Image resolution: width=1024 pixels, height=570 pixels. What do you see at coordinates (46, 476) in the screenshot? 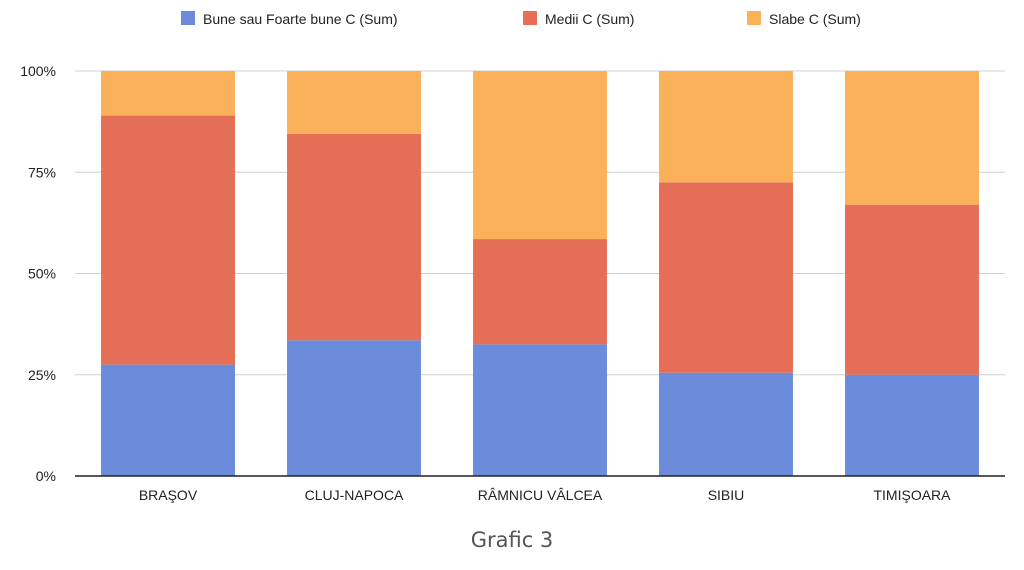
I see `y-tick-label: 0%` at bounding box center [46, 476].